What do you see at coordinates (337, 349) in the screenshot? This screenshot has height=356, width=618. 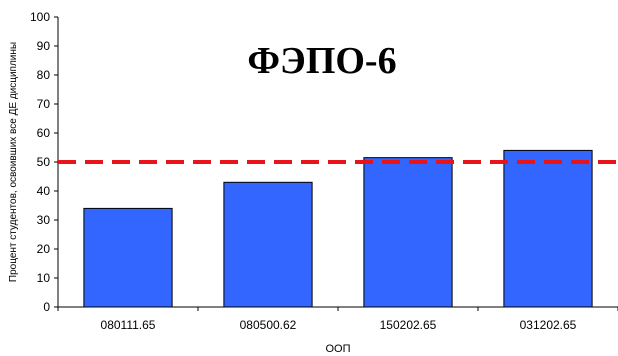 I see `x-axis-label: ООП` at bounding box center [337, 349].